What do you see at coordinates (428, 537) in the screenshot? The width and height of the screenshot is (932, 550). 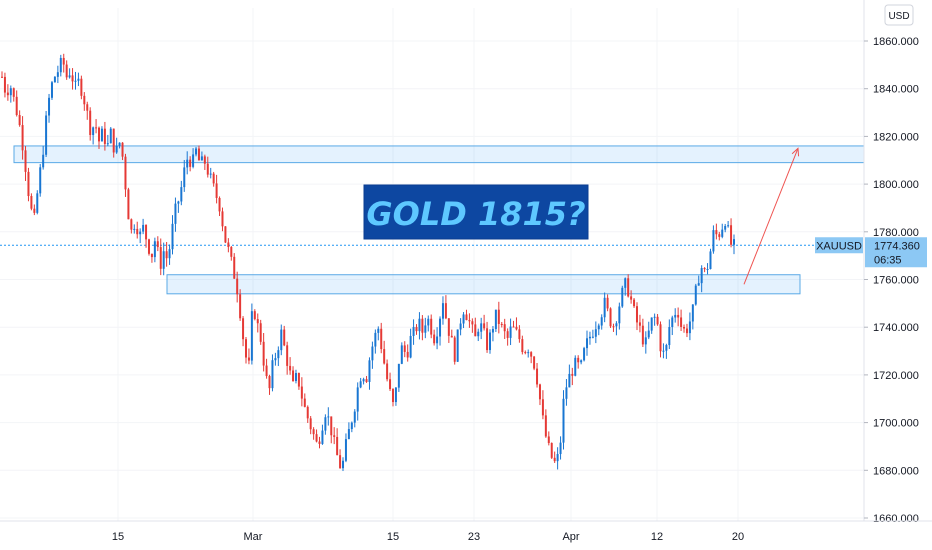 I see `time-axis: 15 Mar 15 23 Apr 12 20` at bounding box center [428, 537].